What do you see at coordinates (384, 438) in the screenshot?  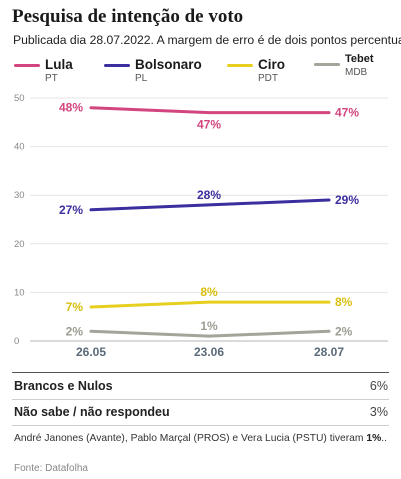 I see `footnote-suffix: ..` at bounding box center [384, 438].